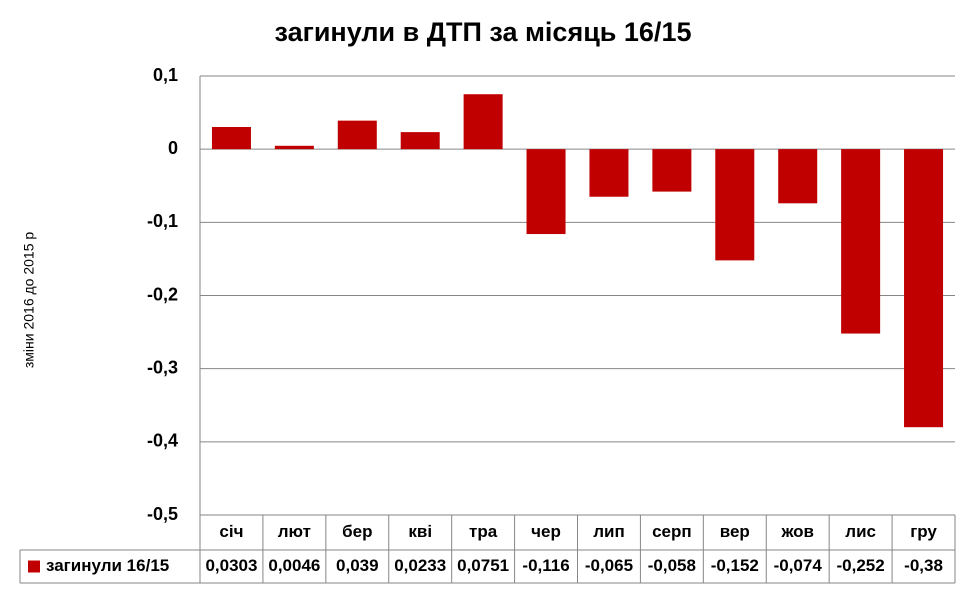 The image size is (967, 591). I want to click on x-tick-label: вер, so click(735, 531).